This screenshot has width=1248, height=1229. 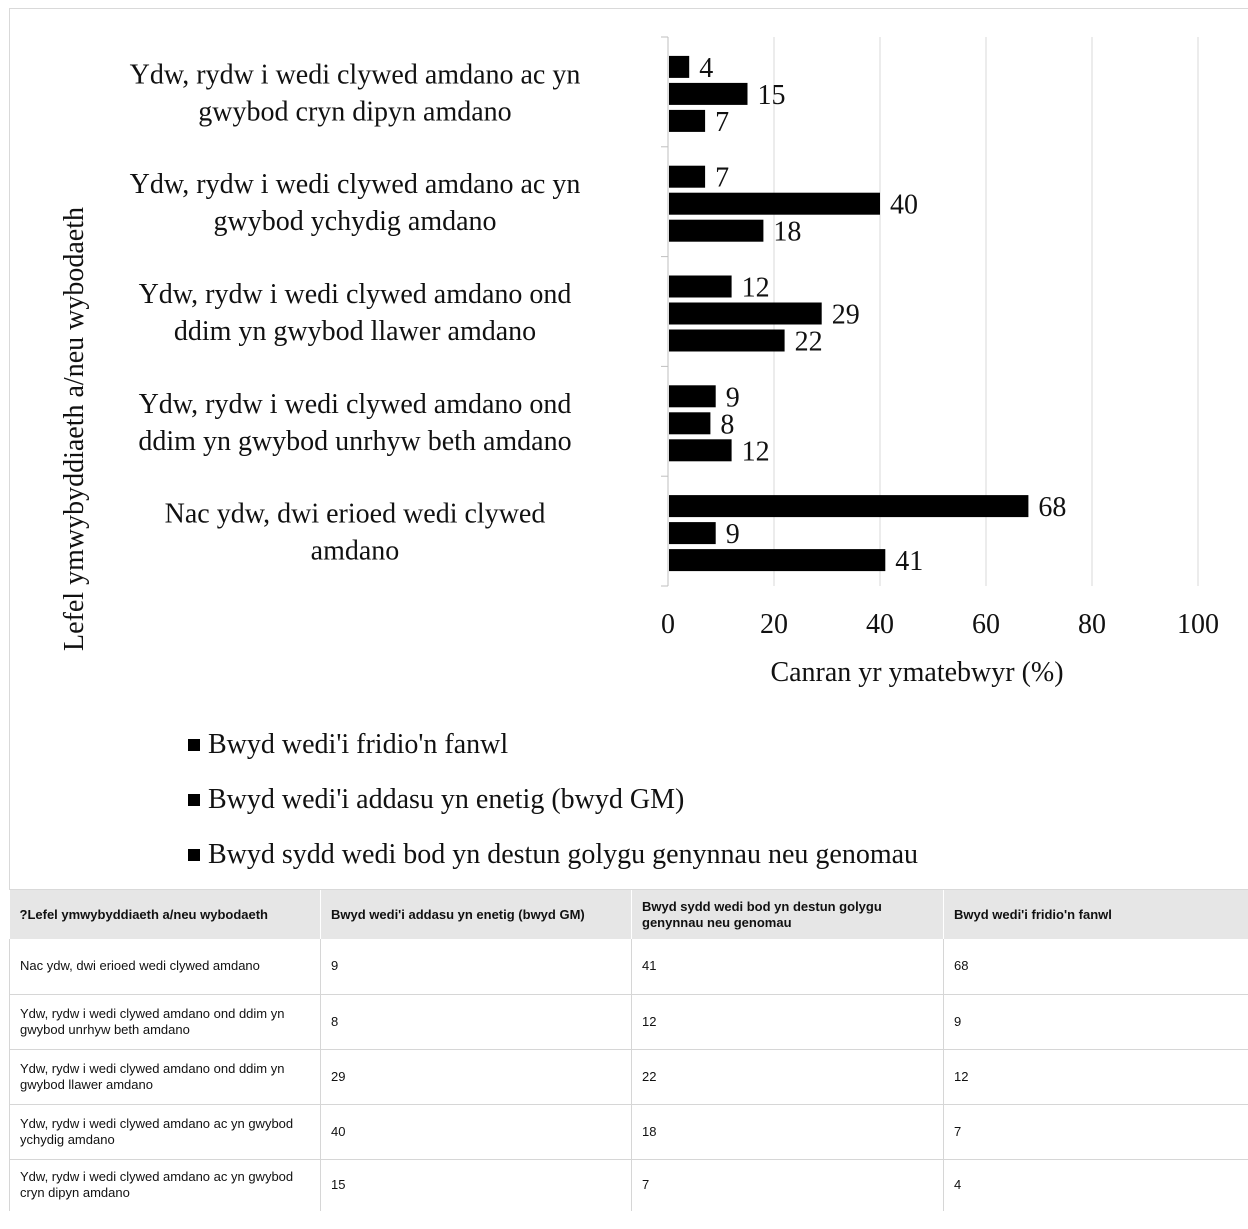 I want to click on data-label: 68, so click(x=1052, y=507).